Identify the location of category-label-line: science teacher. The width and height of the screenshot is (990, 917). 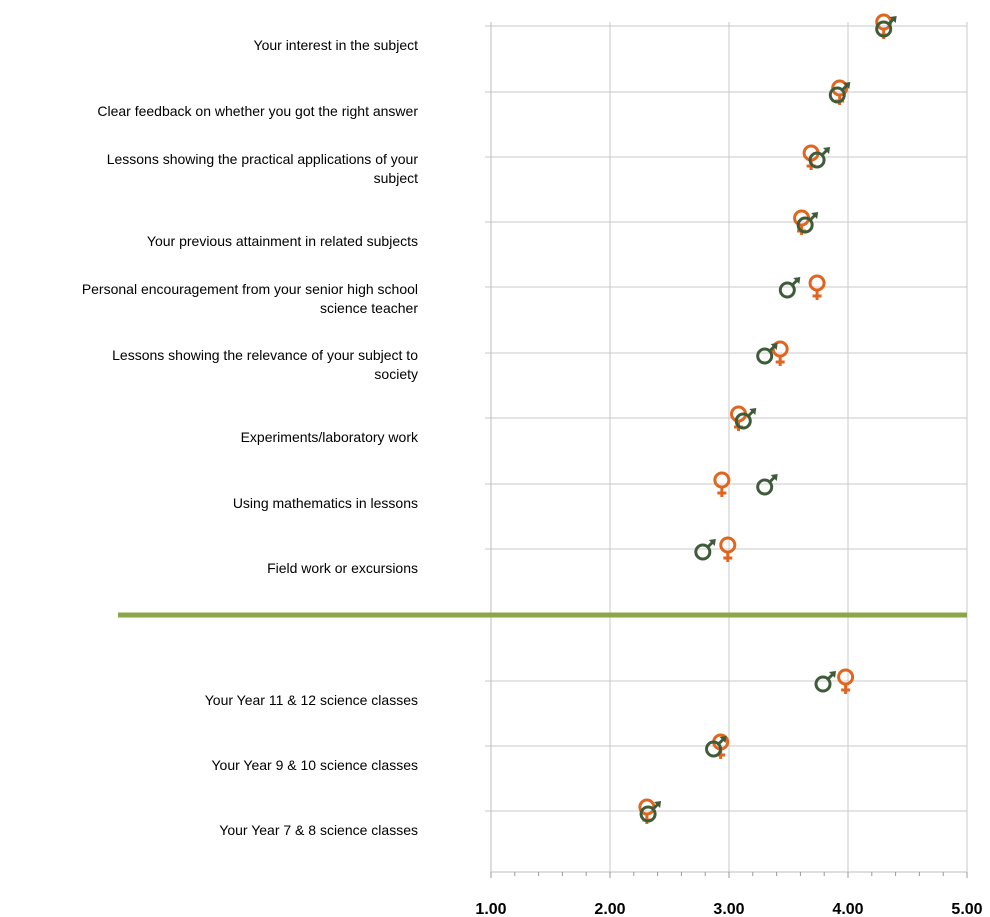
(369, 308).